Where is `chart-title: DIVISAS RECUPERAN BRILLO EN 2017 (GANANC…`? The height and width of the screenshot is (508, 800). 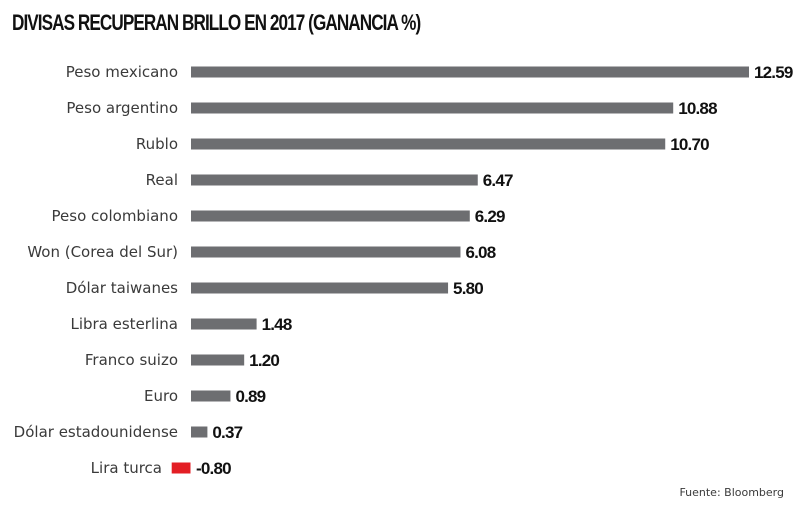 chart-title: DIVISAS RECUPERAN BRILLO EN 2017 (GANANC… is located at coordinates (216, 22).